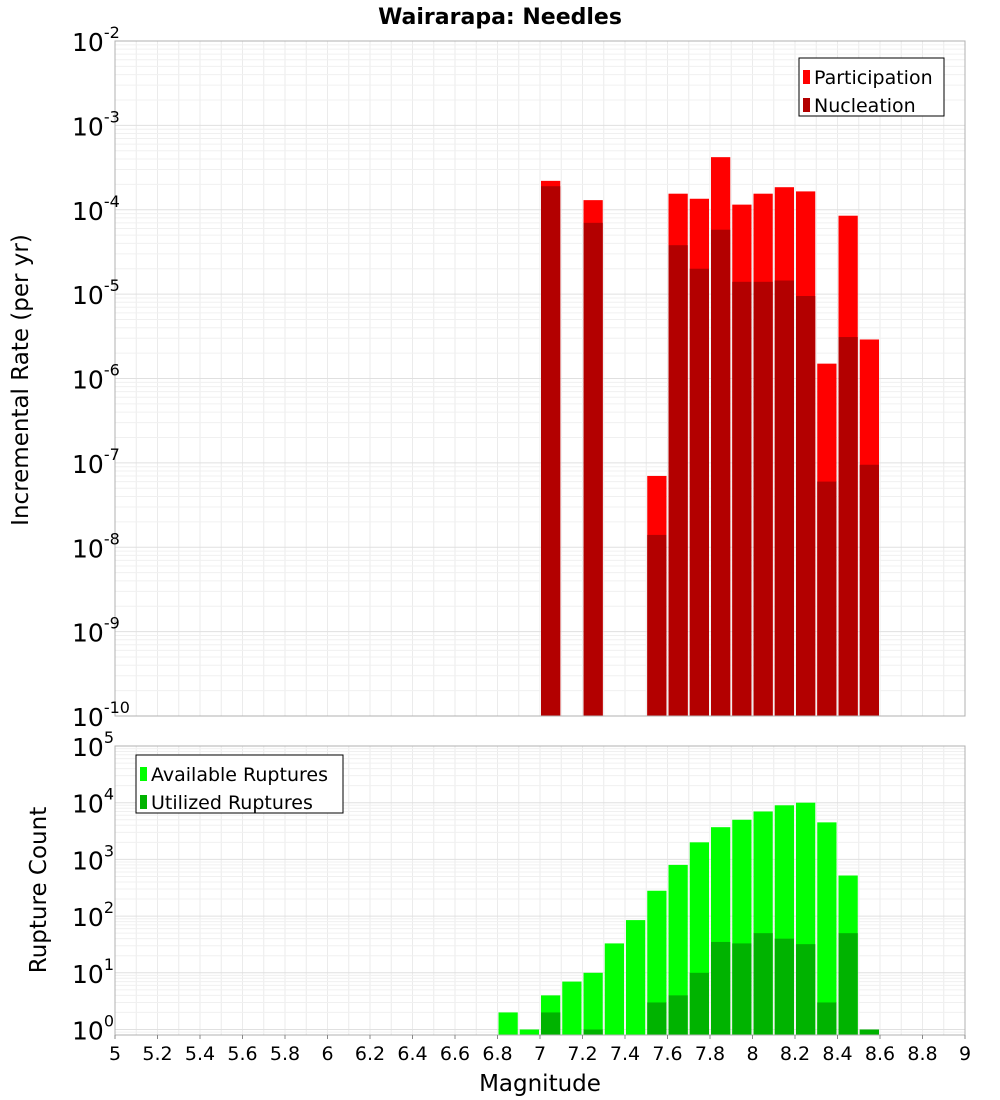 Image resolution: width=1000 pixels, height=1100 pixels. I want to click on x-tick-label: 7.8, so click(710, 1054).